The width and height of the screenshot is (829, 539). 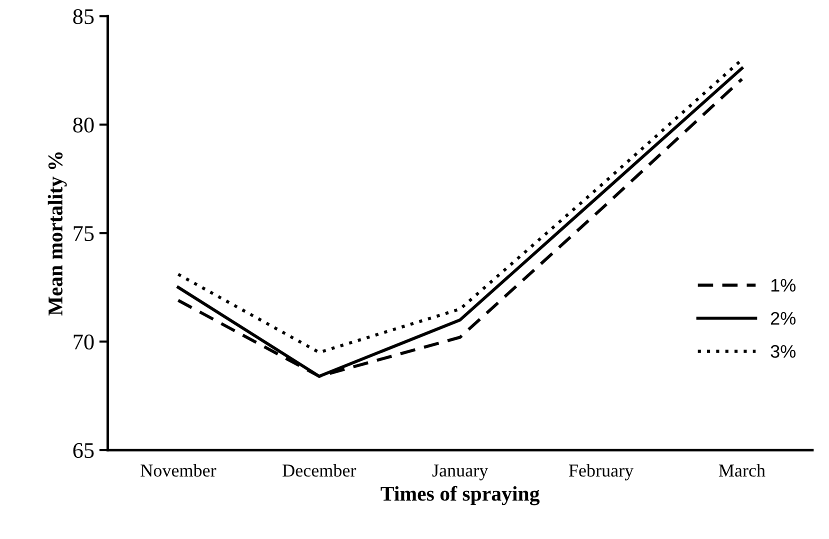 I want to click on x-tick-label: November, so click(x=178, y=470).